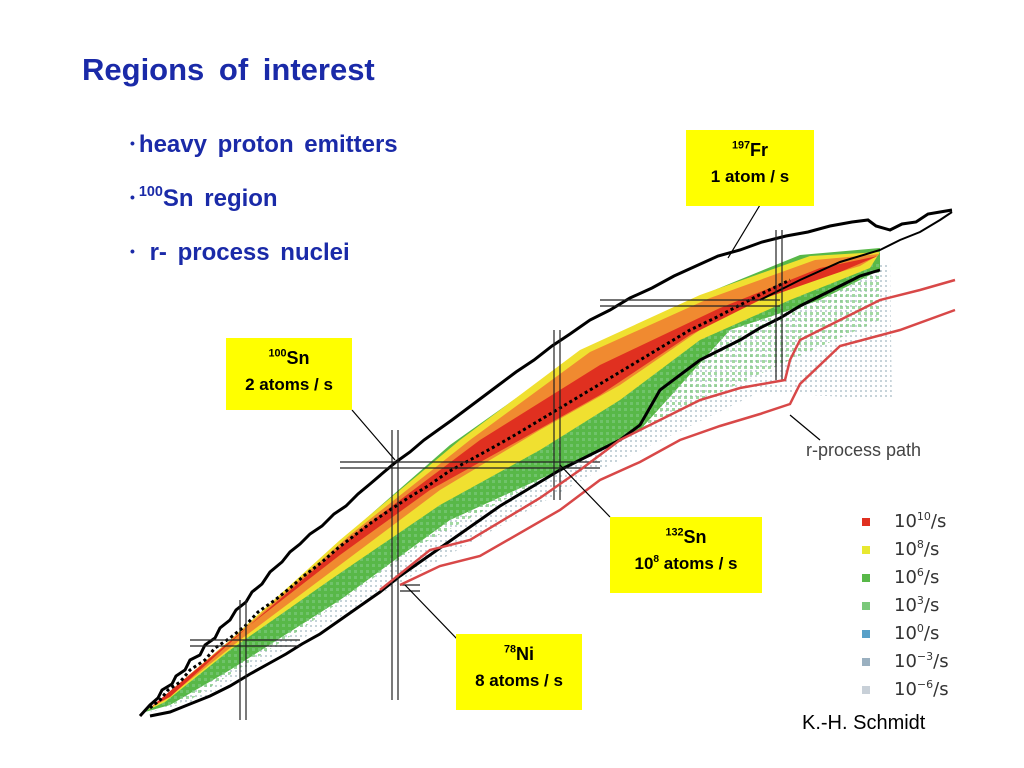  I want to click on callout-rate: 2 atoms / s, so click(289, 384).